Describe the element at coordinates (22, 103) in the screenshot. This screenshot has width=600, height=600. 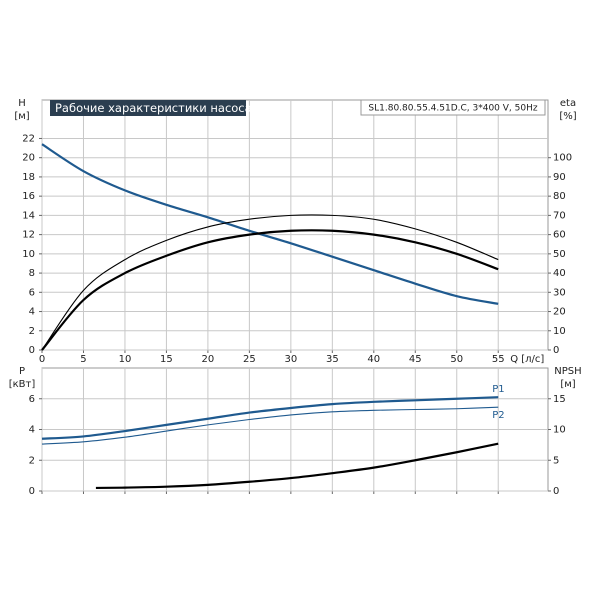
I see `y-axis-label: H` at that location.